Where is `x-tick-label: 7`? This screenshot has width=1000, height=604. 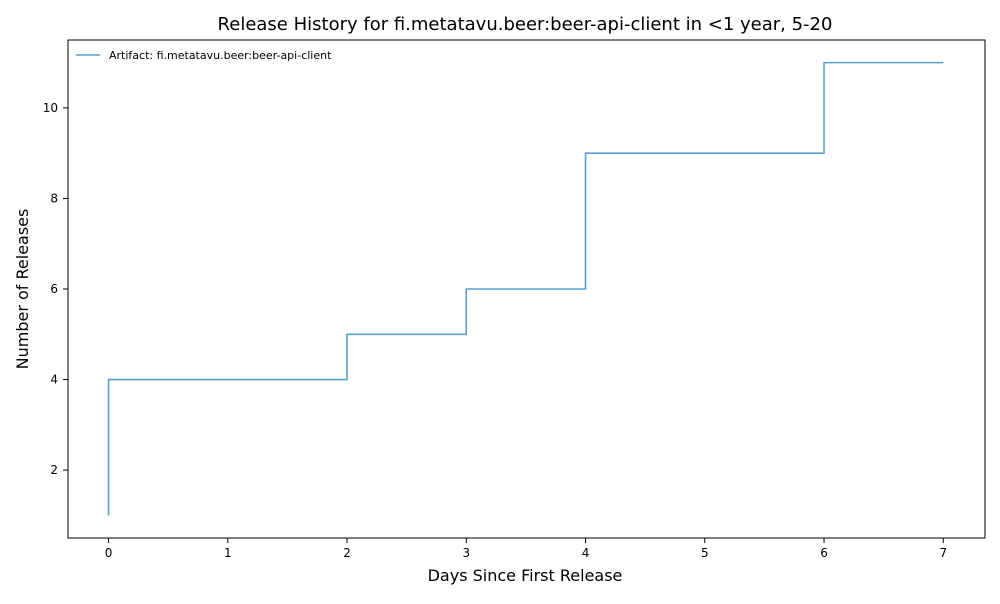 x-tick-label: 7 is located at coordinates (943, 553).